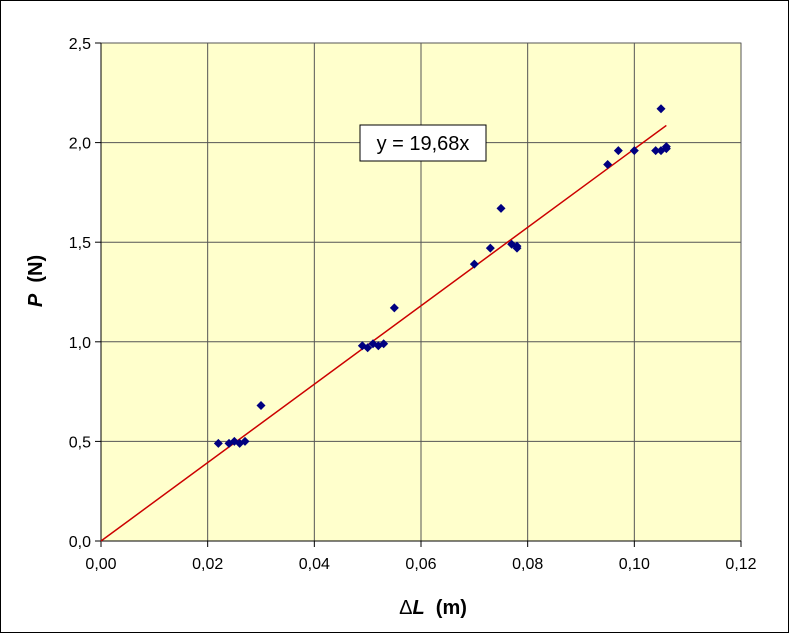 Image resolution: width=789 pixels, height=634 pixels. I want to click on x-tick-label: 0,06, so click(420, 564).